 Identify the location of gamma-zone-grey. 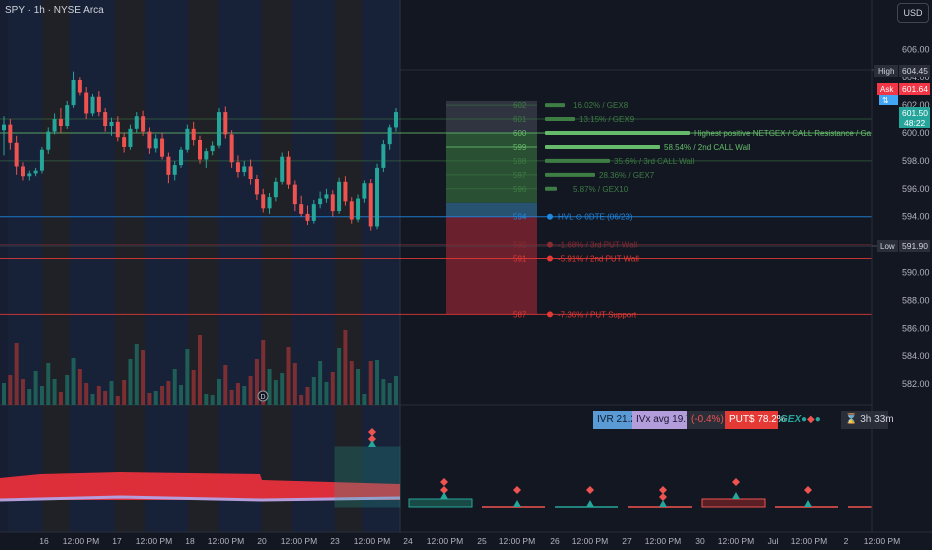
(491, 116).